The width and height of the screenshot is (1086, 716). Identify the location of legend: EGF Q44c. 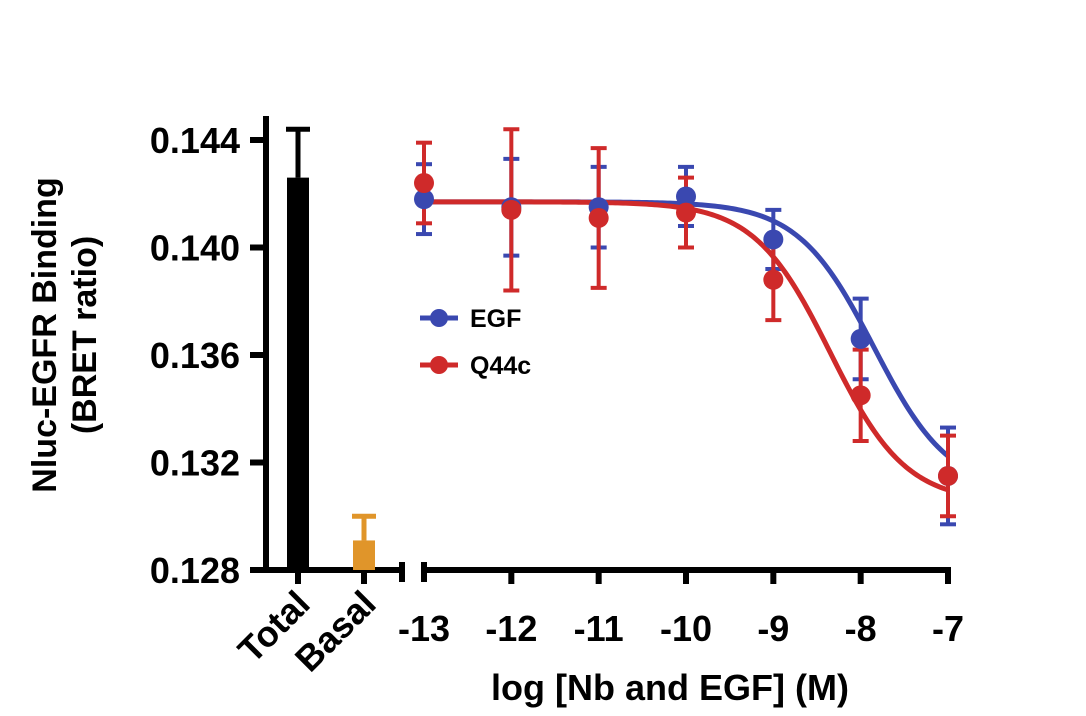
(475, 342).